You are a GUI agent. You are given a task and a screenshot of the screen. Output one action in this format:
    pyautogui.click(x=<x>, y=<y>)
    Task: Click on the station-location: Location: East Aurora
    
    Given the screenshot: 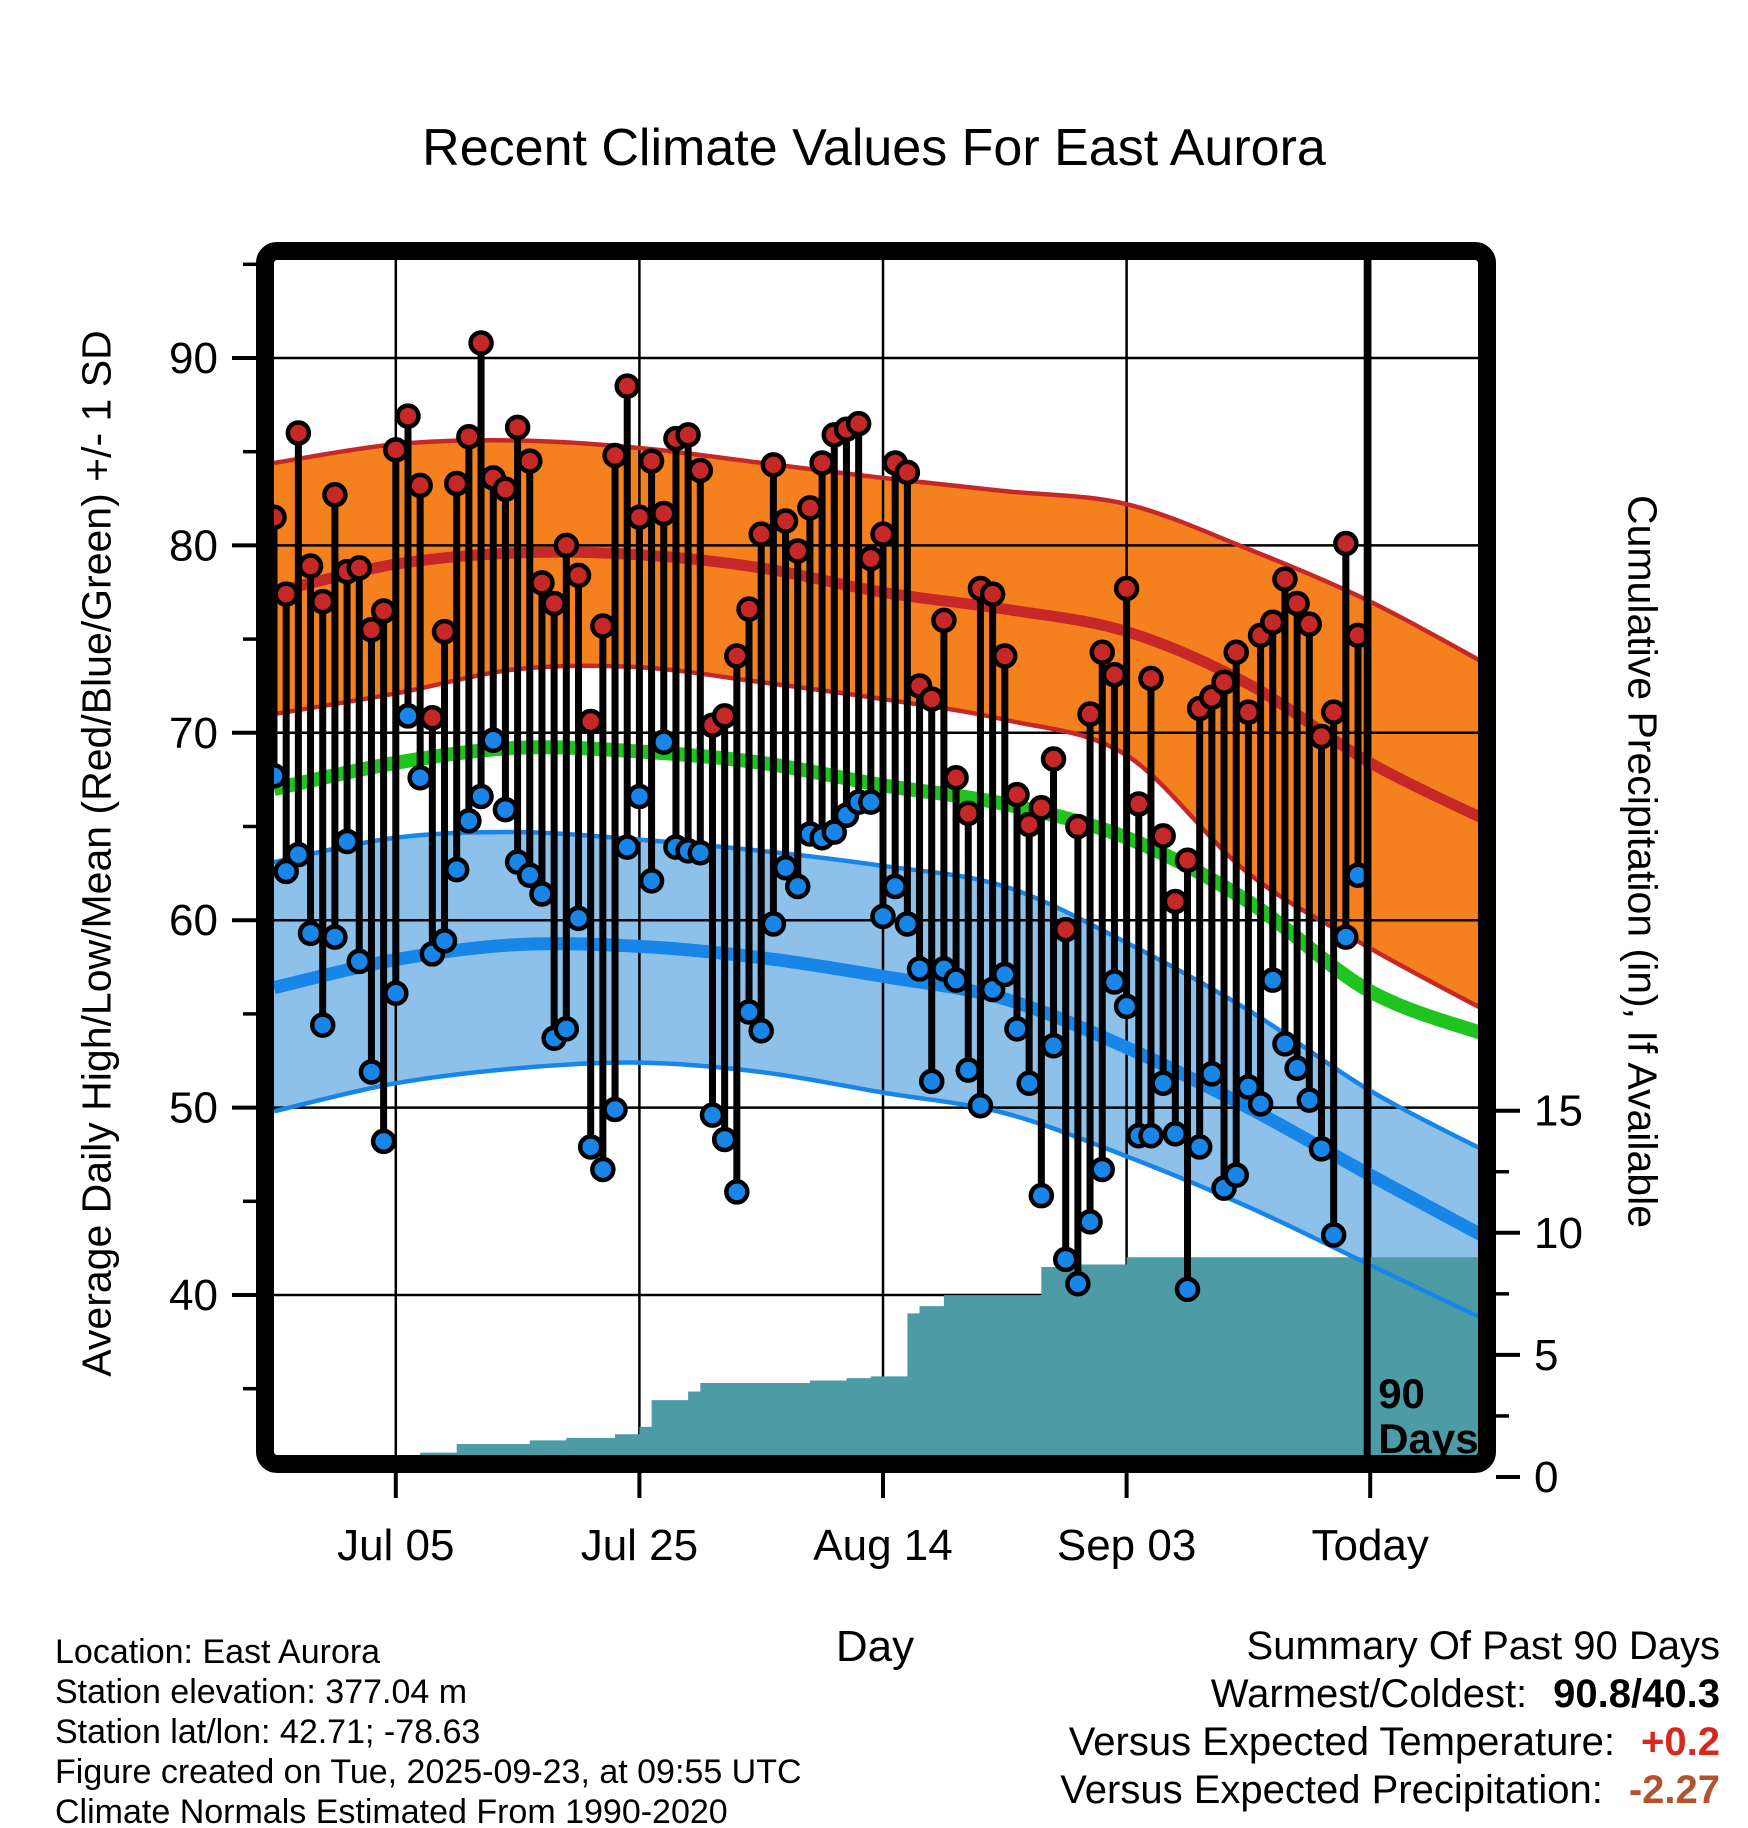 What is the action you would take?
    pyautogui.click(x=218, y=1652)
    